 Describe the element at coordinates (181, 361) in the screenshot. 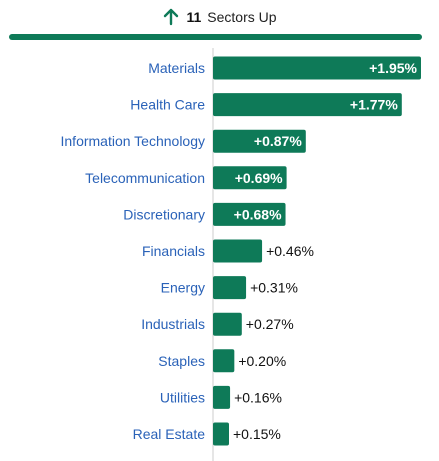

I see `category-label: Staples` at that location.